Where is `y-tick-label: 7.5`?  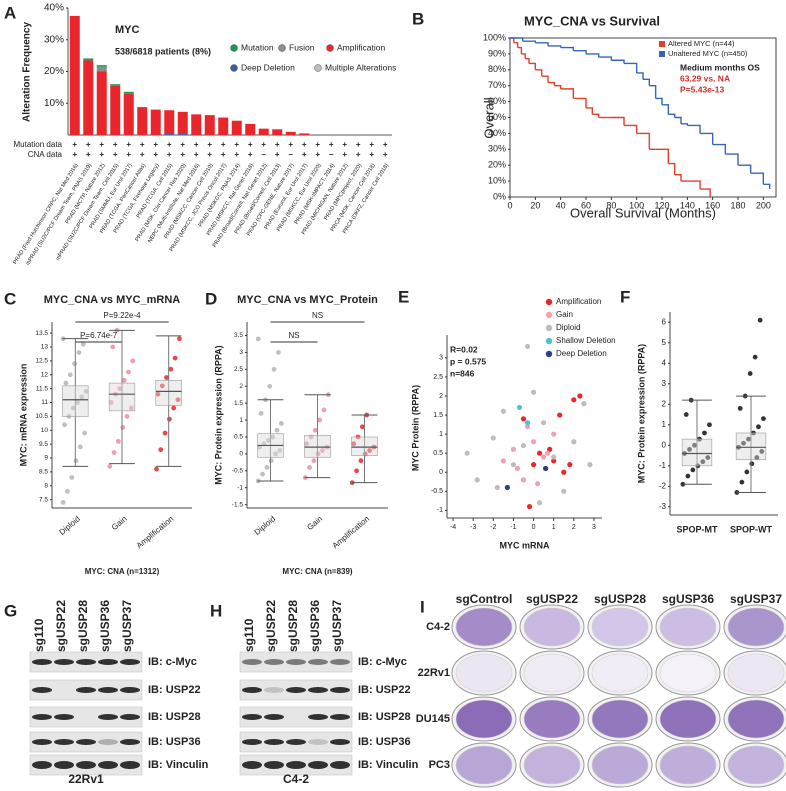 y-tick-label: 7.5 is located at coordinates (43, 499).